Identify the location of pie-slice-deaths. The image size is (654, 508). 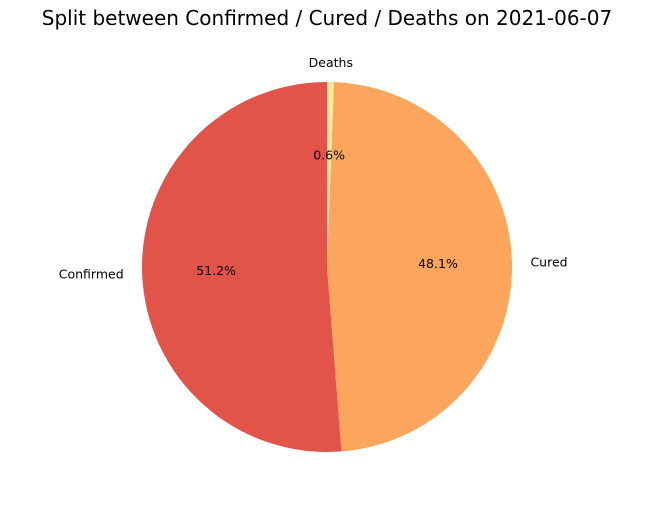
(330, 174).